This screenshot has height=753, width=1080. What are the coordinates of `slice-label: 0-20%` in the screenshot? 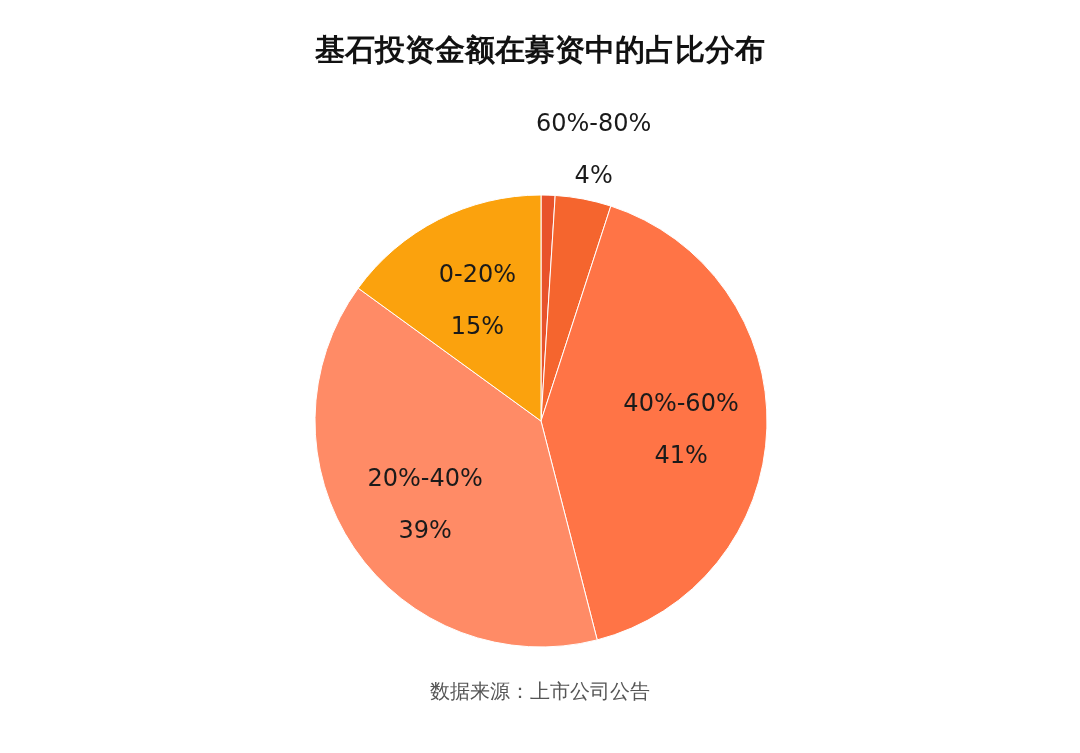 It's located at (477, 274).